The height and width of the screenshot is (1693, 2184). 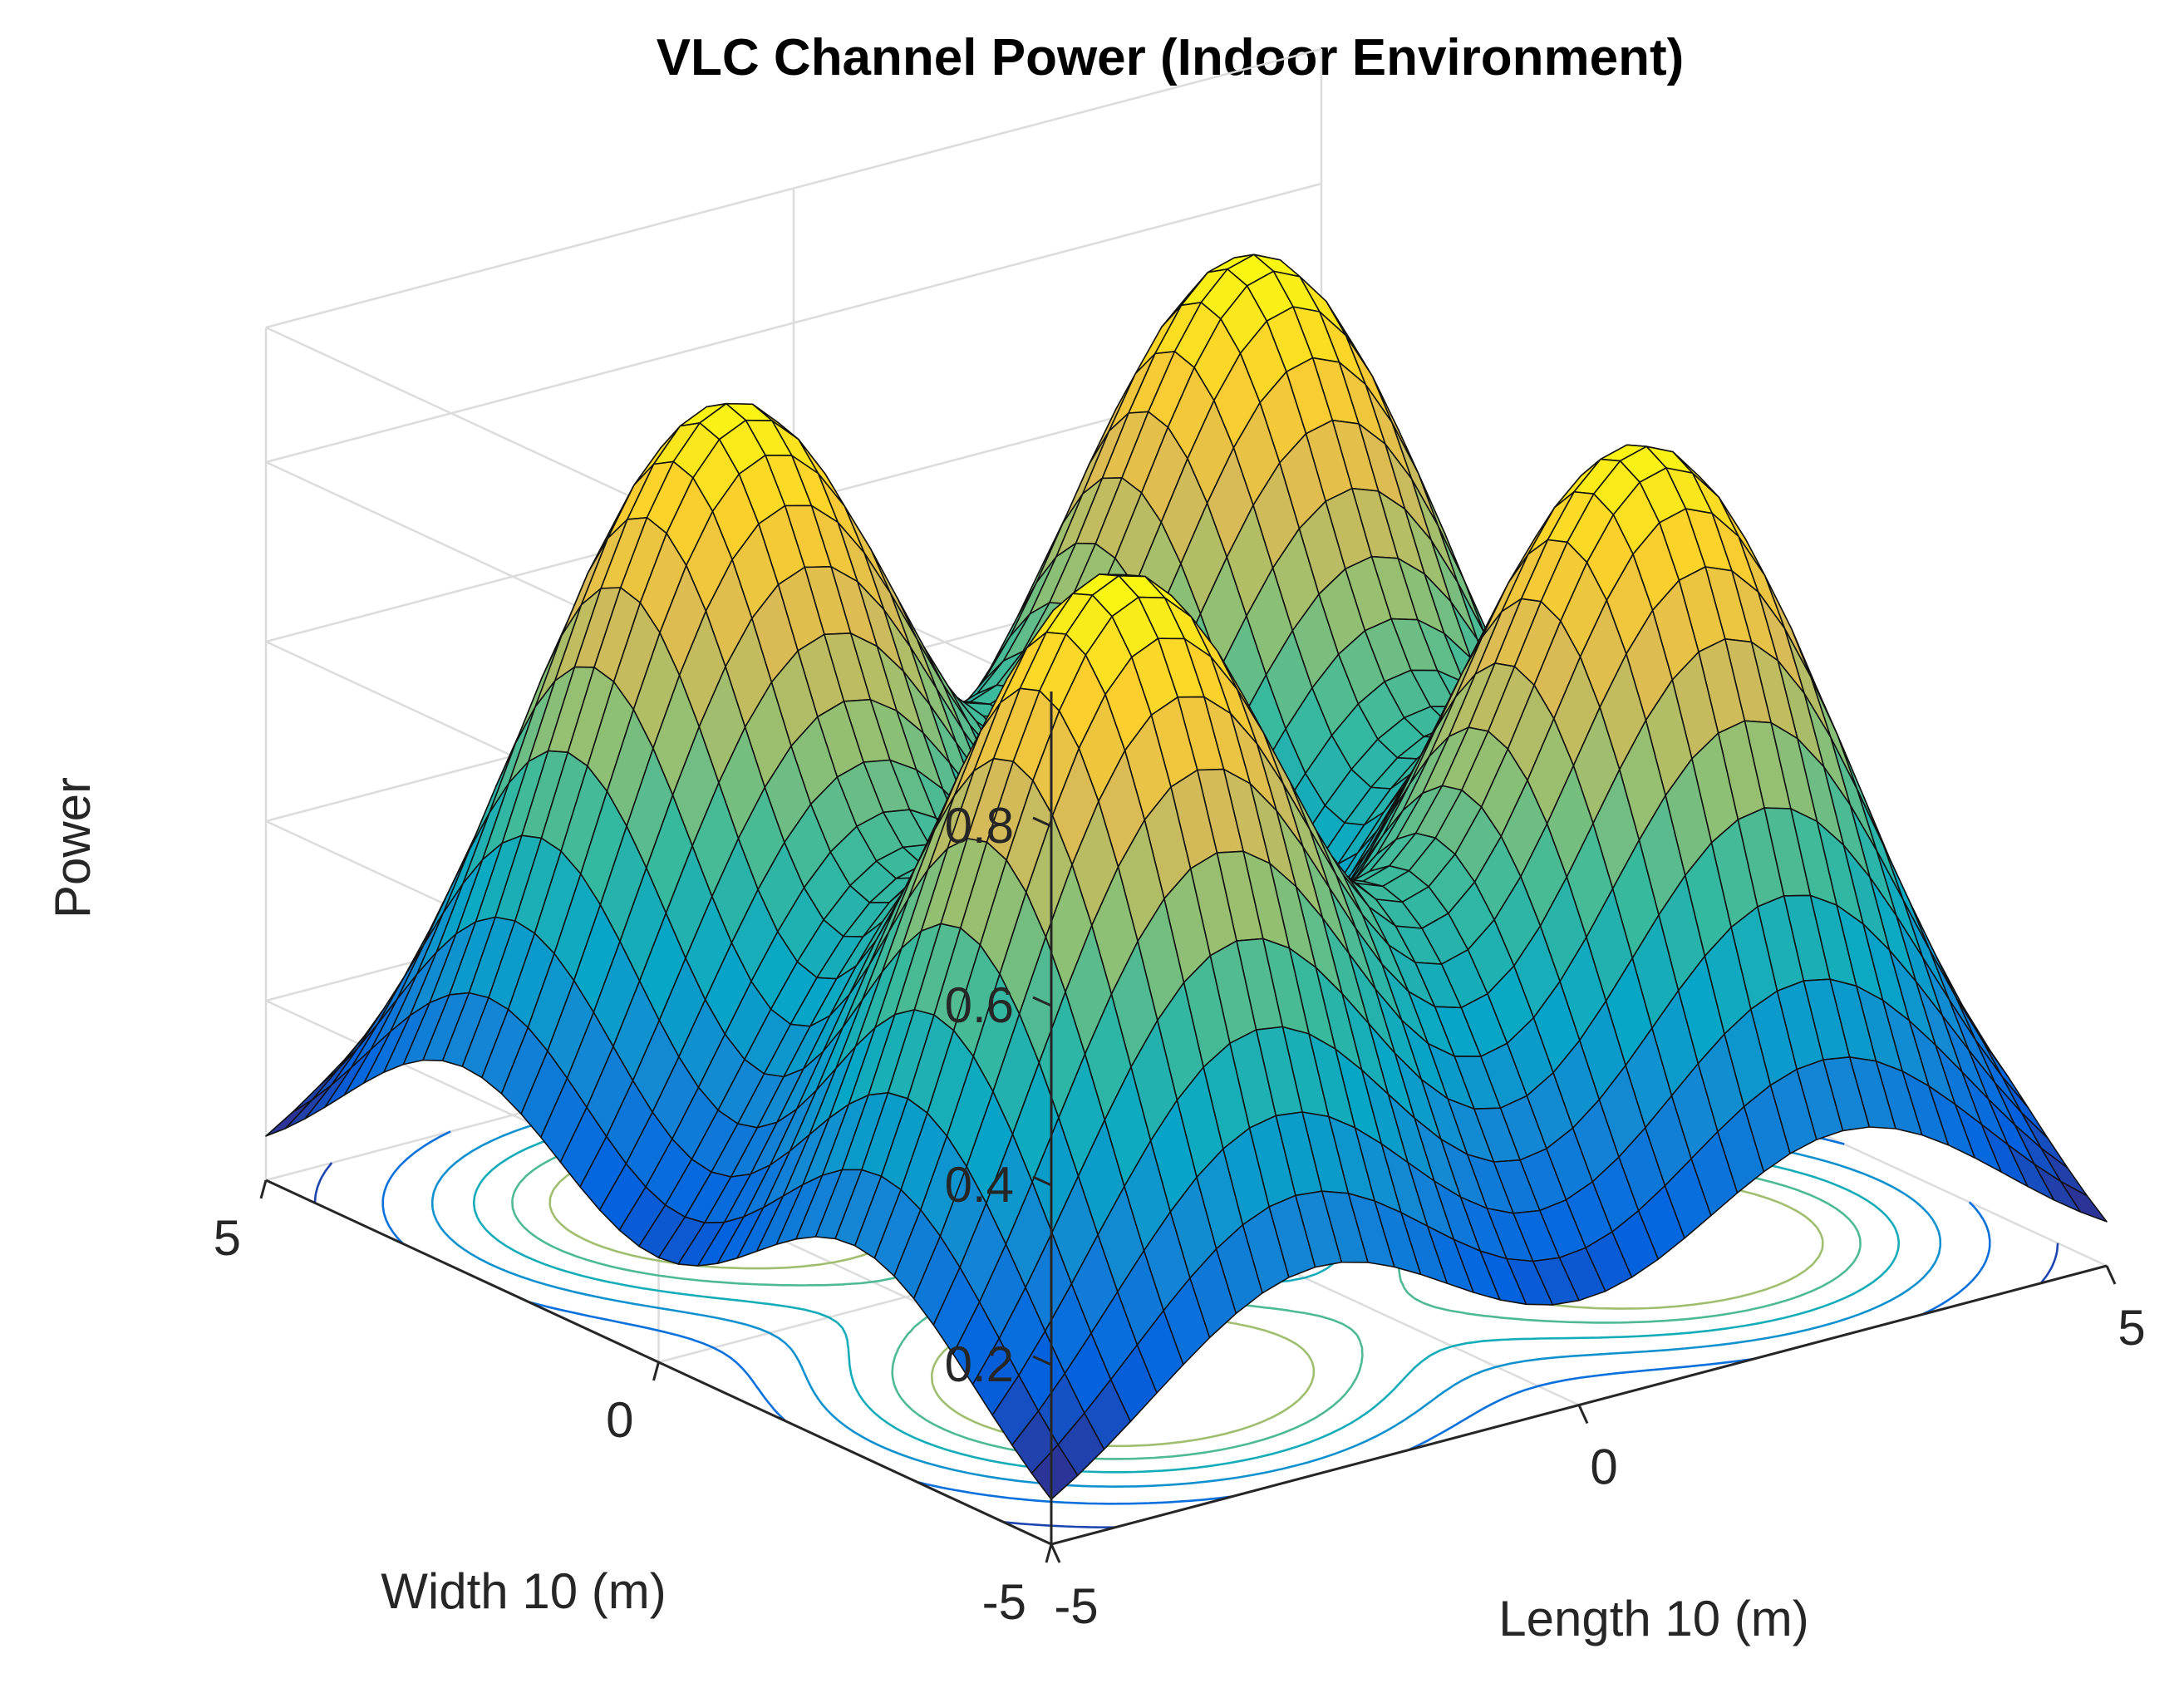 I want to click on x-tick-label: 5, so click(x=2131, y=1328).